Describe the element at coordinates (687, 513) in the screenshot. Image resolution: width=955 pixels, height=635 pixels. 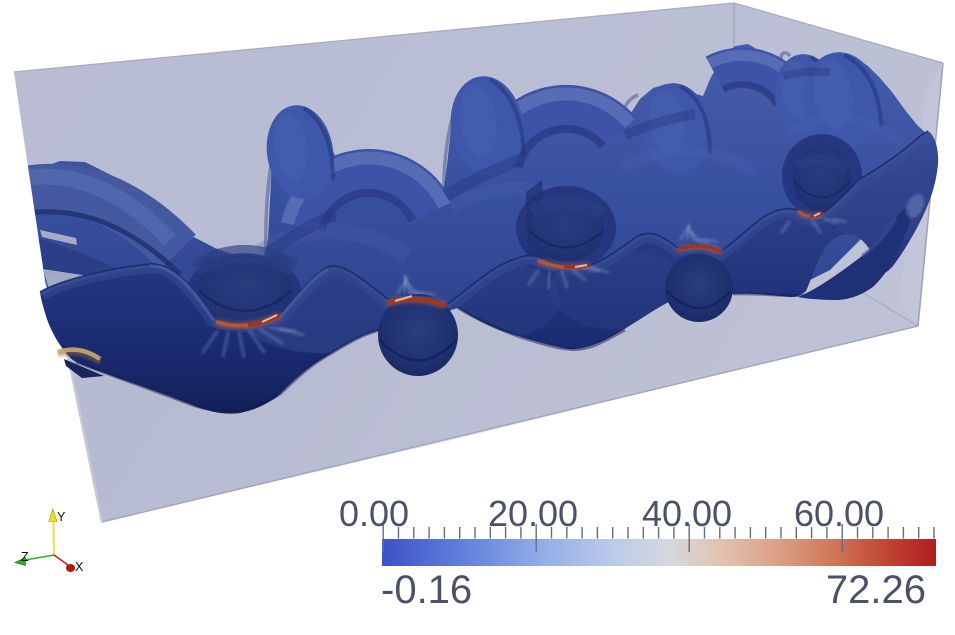
I see `svg-text: 40.00` at that location.